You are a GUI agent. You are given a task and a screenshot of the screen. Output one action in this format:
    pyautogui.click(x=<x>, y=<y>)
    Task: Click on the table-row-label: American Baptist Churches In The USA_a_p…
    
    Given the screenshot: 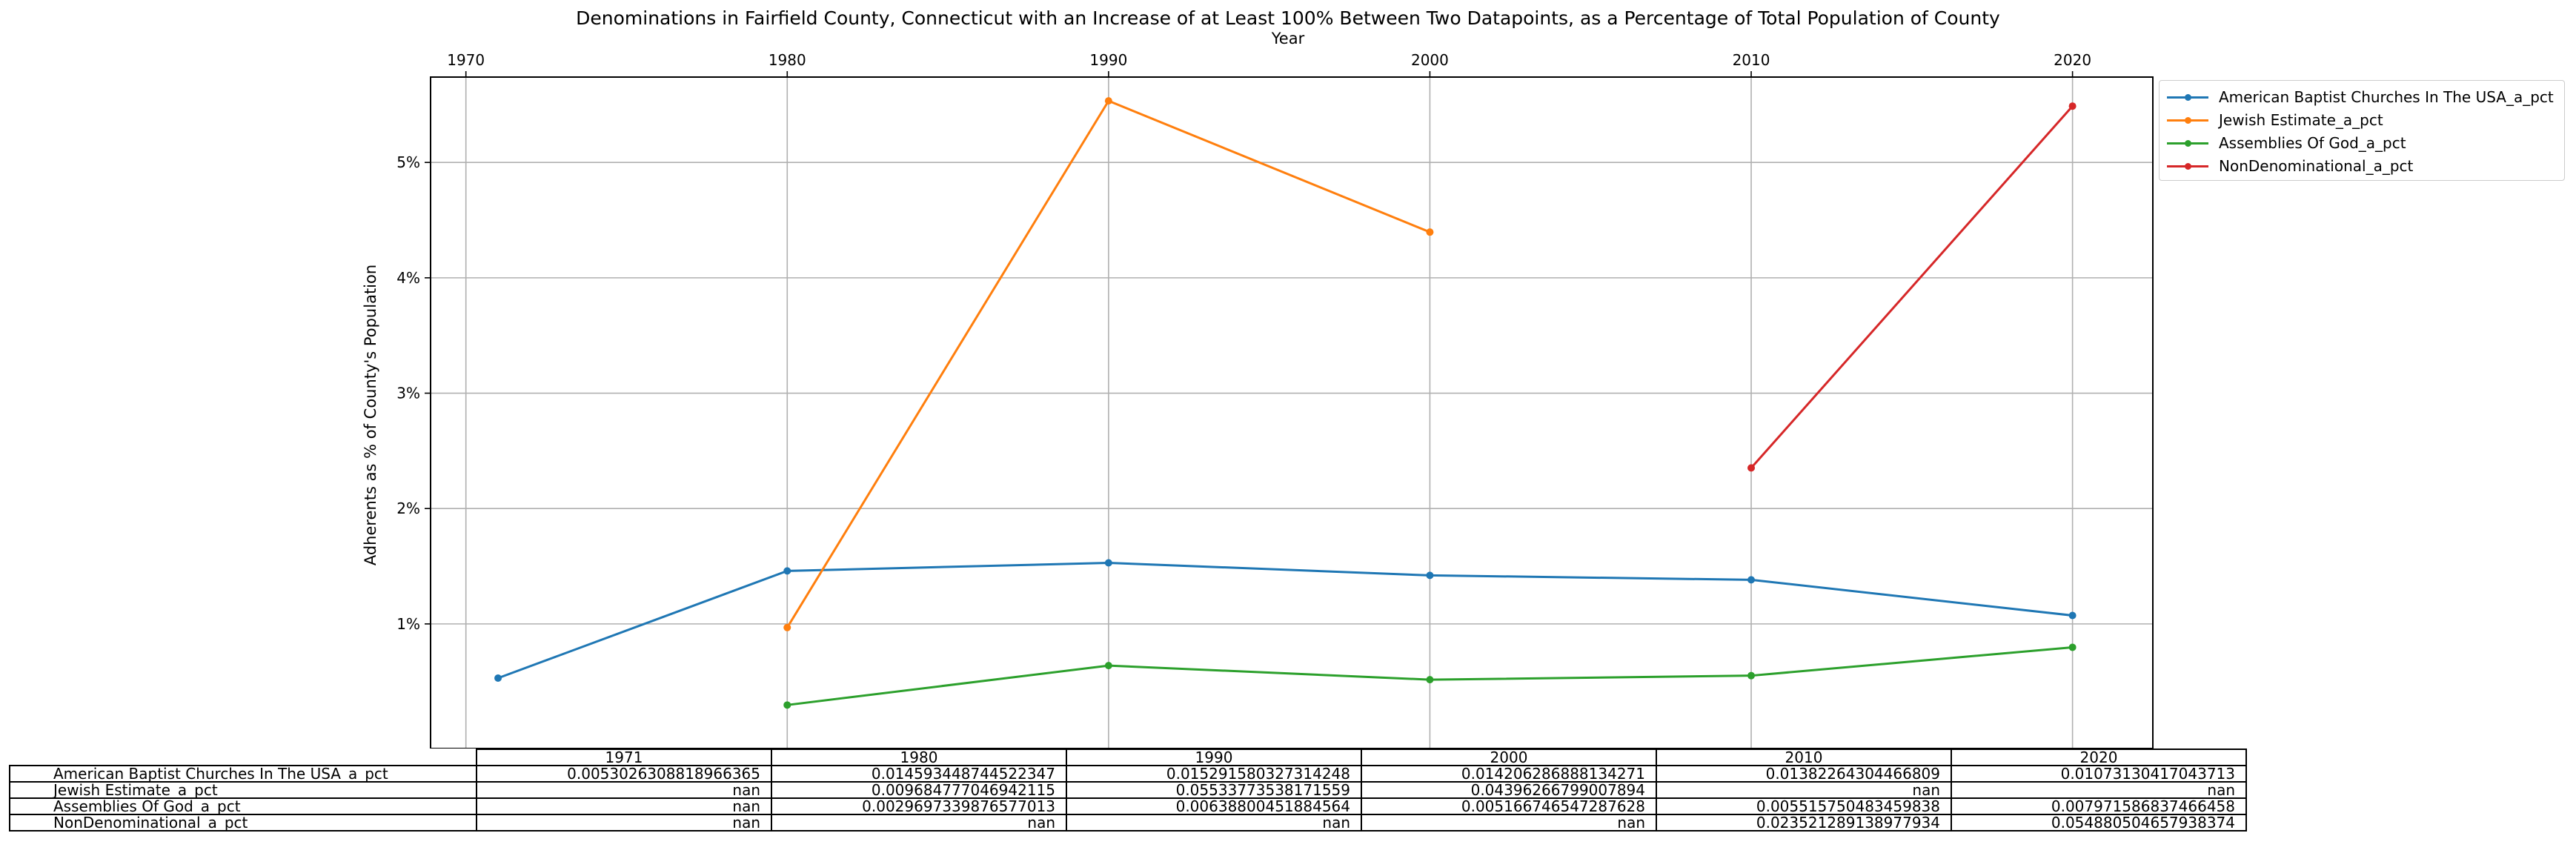 What is the action you would take?
    pyautogui.click(x=243, y=774)
    